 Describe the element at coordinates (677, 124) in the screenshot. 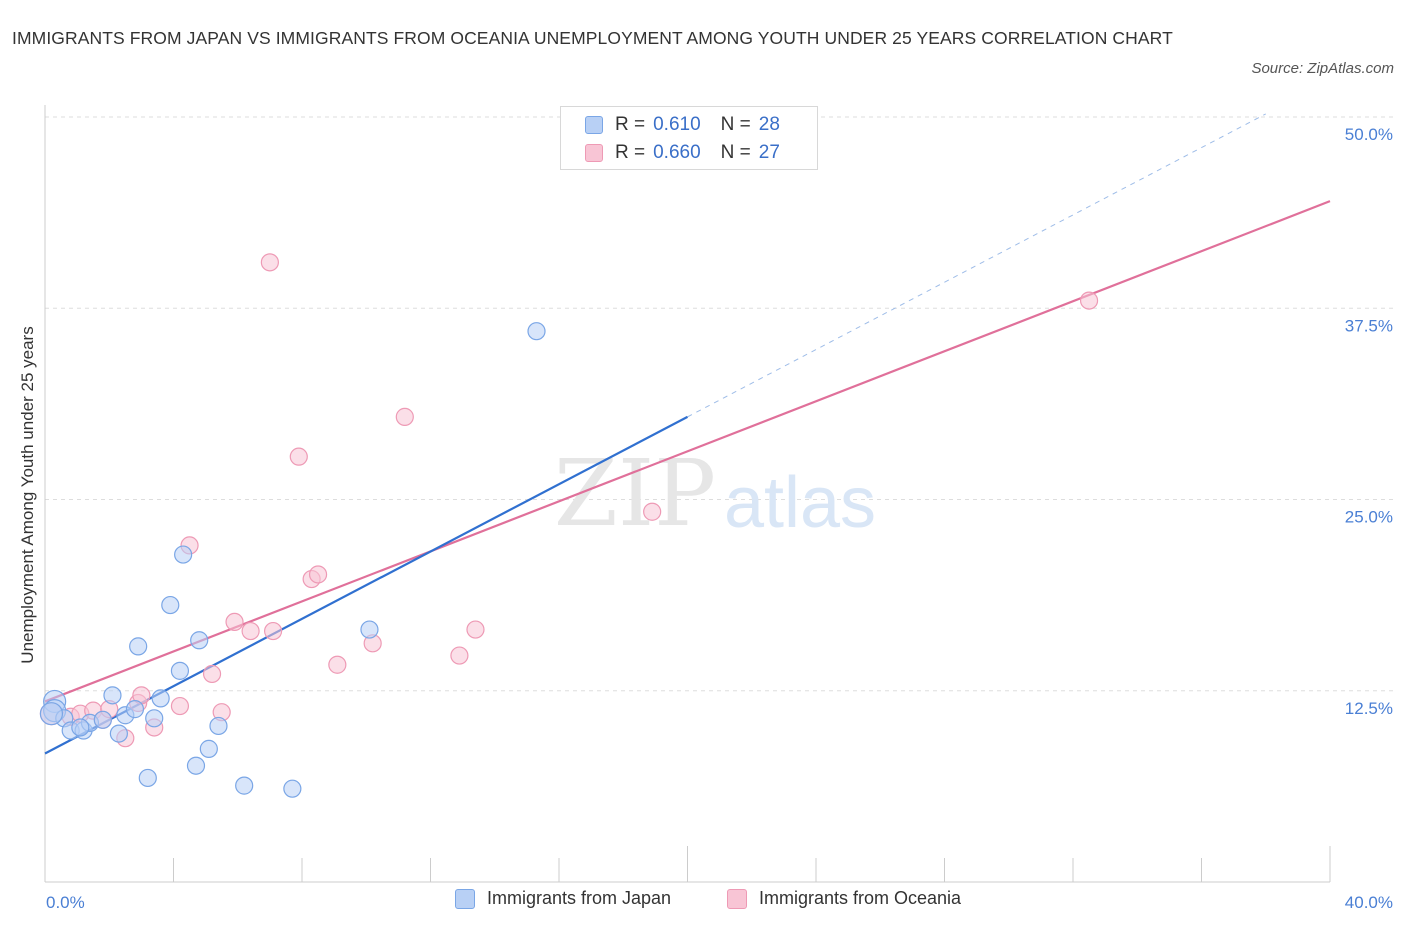

I see `legend-r-value-japan: 0.610` at that location.